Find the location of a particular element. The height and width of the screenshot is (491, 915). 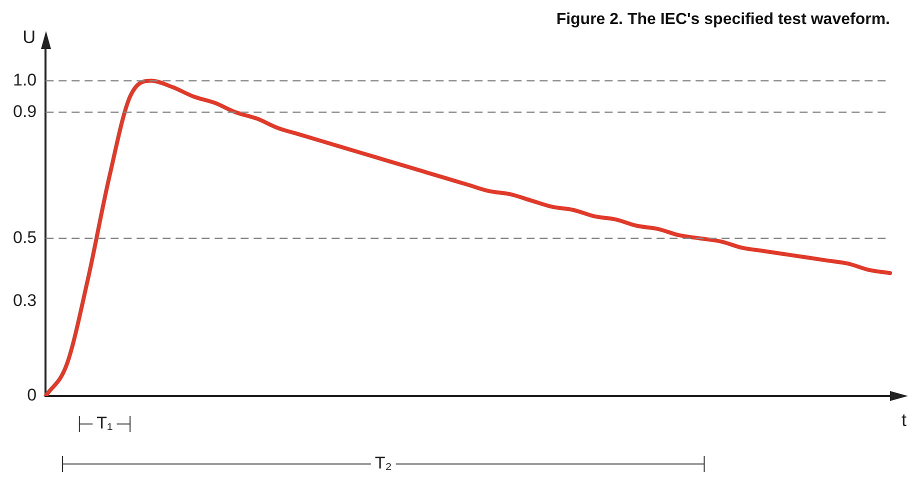

y-tick-label: 0 is located at coordinates (32, 395).